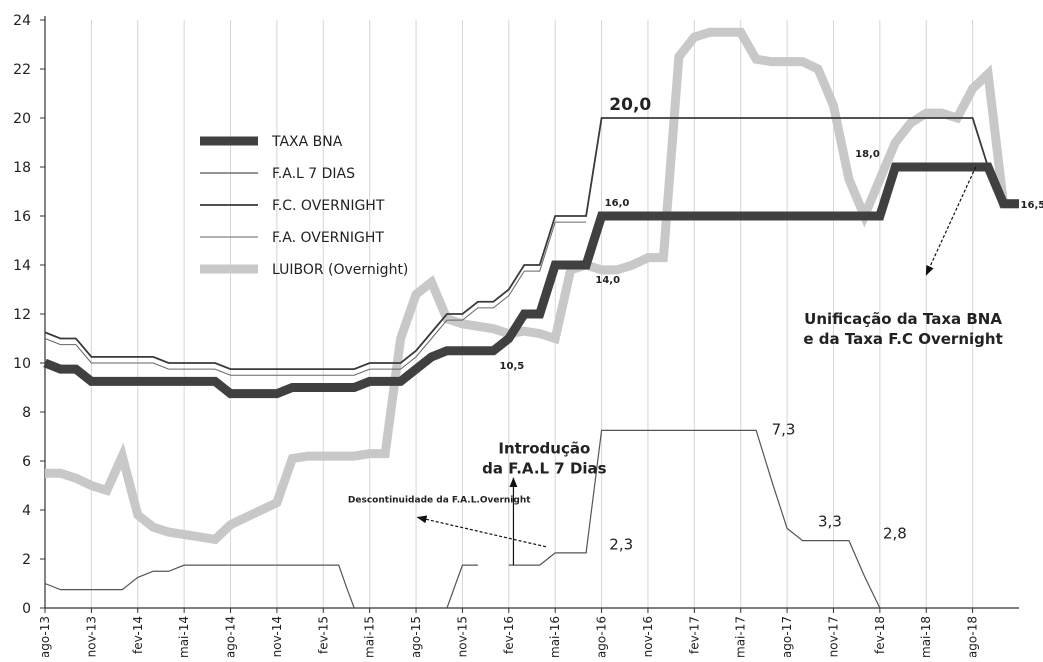 The height and width of the screenshot is (662, 1043). What do you see at coordinates (26, 462) in the screenshot?
I see `y-tick-label: 6` at bounding box center [26, 462].